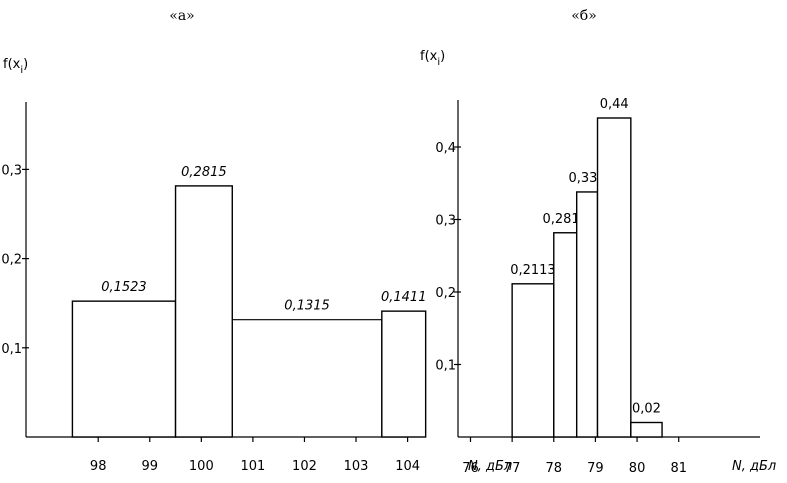 The width and height of the screenshot is (787, 483). Describe the element at coordinates (404, 297) in the screenshot. I see `bar-value-label: 0,1411` at that location.